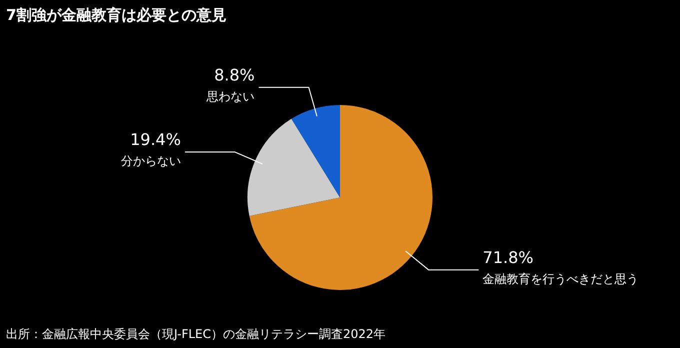 This screenshot has height=348, width=680. I want to click on slice-label: 分からない, so click(150, 161).